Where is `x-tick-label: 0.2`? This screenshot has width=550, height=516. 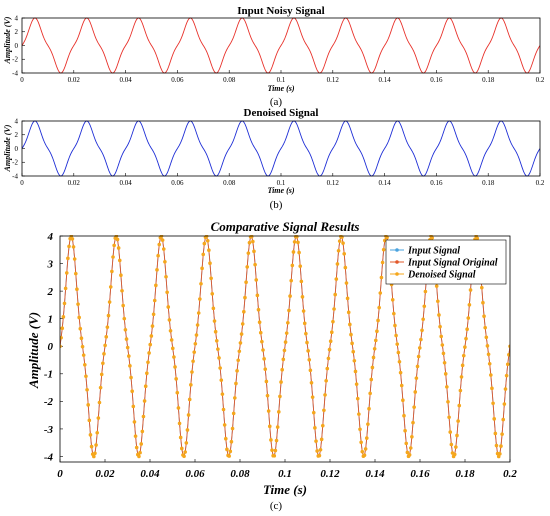 x-tick-label: 0.2 is located at coordinates (510, 474).